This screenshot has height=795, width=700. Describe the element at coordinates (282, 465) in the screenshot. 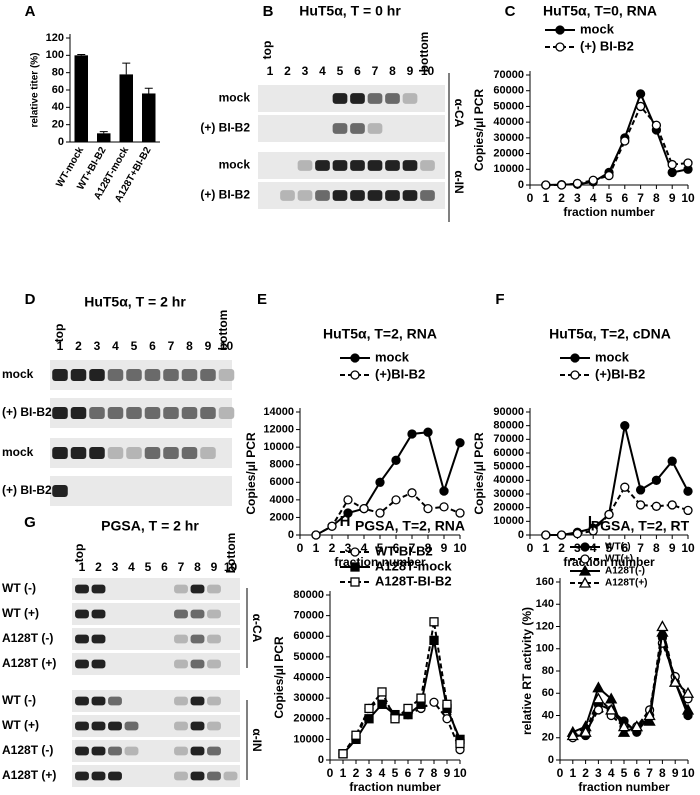

I see `y-tick-label: 8000` at that location.